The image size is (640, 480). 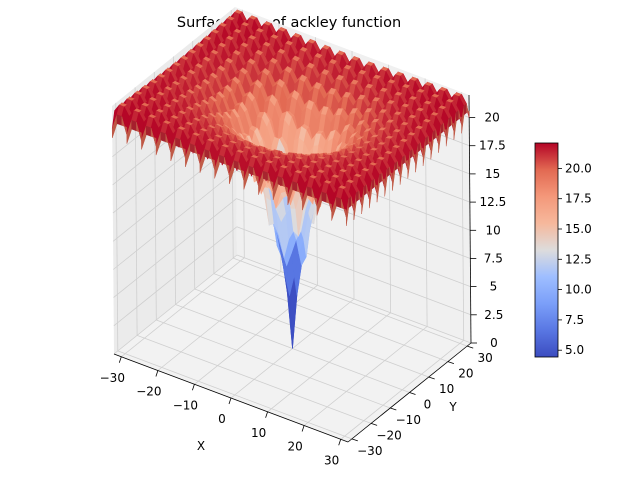 I want to click on colorbar-tick-label: 20.0, so click(x=578, y=168).